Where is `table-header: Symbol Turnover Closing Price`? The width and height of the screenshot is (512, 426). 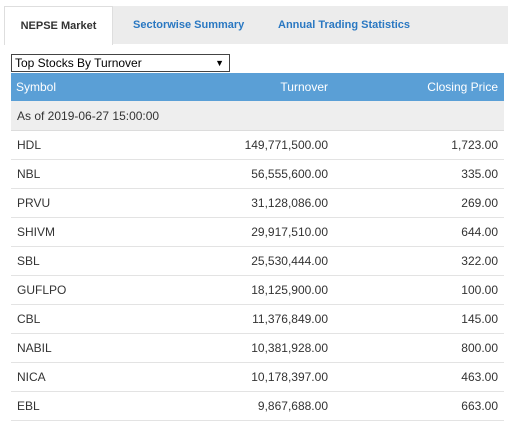
table-header: Symbol Turnover Closing Price is located at coordinates (257, 87).